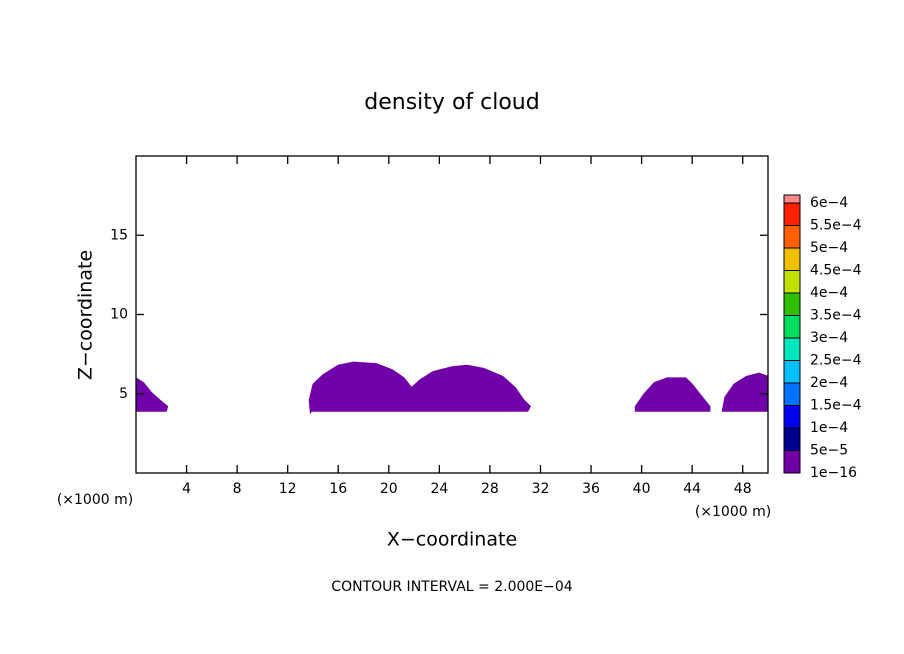 The height and width of the screenshot is (654, 904). What do you see at coordinates (829, 338) in the screenshot?
I see `colorbar-label: 3e−4` at bounding box center [829, 338].